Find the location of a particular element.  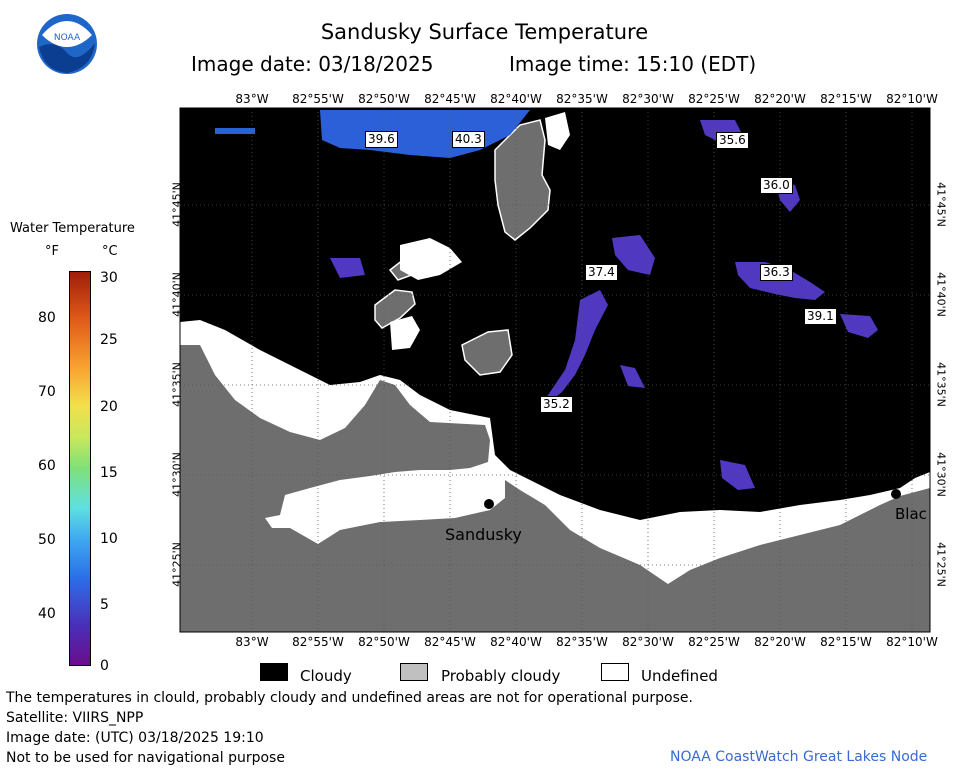

footer-satellite: Satellite: VIIRS_NPP is located at coordinates (75, 718).